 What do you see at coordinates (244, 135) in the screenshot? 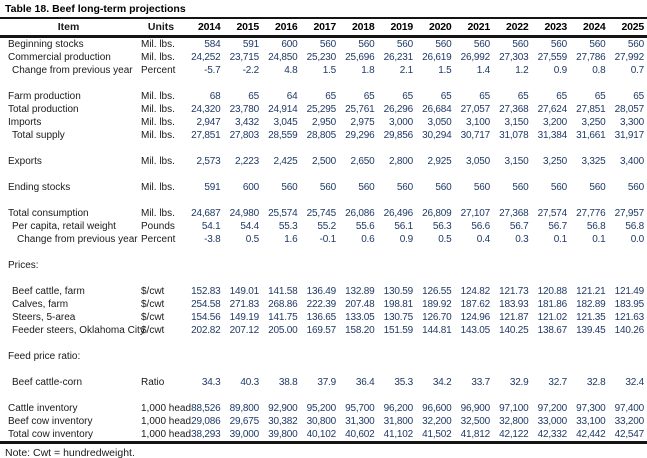
I see `cell-value: 27,803` at bounding box center [244, 135].